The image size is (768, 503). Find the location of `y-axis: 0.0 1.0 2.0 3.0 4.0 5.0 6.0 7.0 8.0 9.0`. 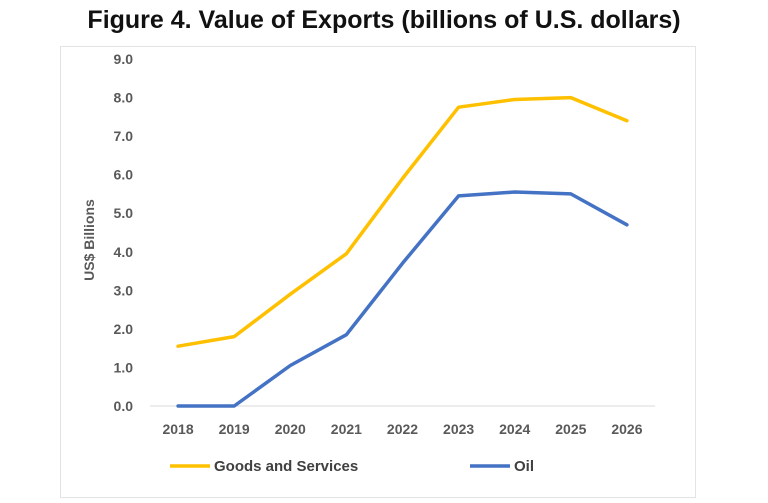

y-axis: 0.0 1.0 2.0 3.0 4.0 5.0 6.0 7.0 8.0 9.0 is located at coordinates (124, 232).